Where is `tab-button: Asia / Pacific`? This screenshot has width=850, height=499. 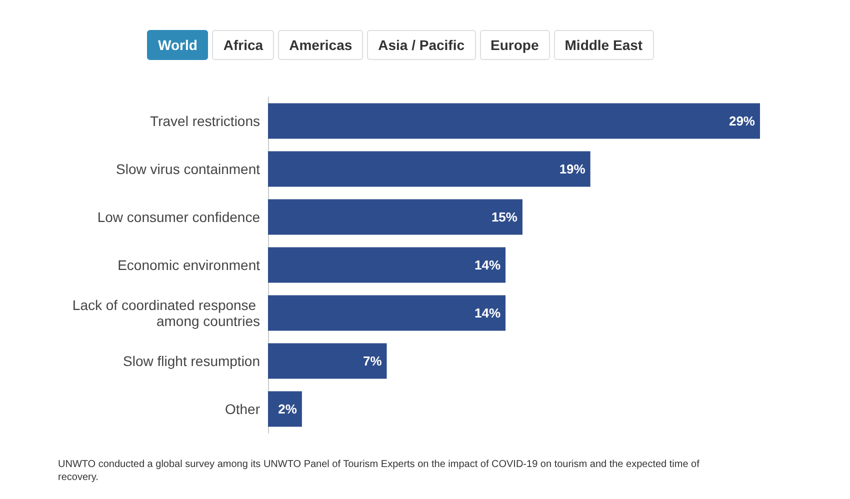 tab-button: Asia / Pacific is located at coordinates (421, 45).